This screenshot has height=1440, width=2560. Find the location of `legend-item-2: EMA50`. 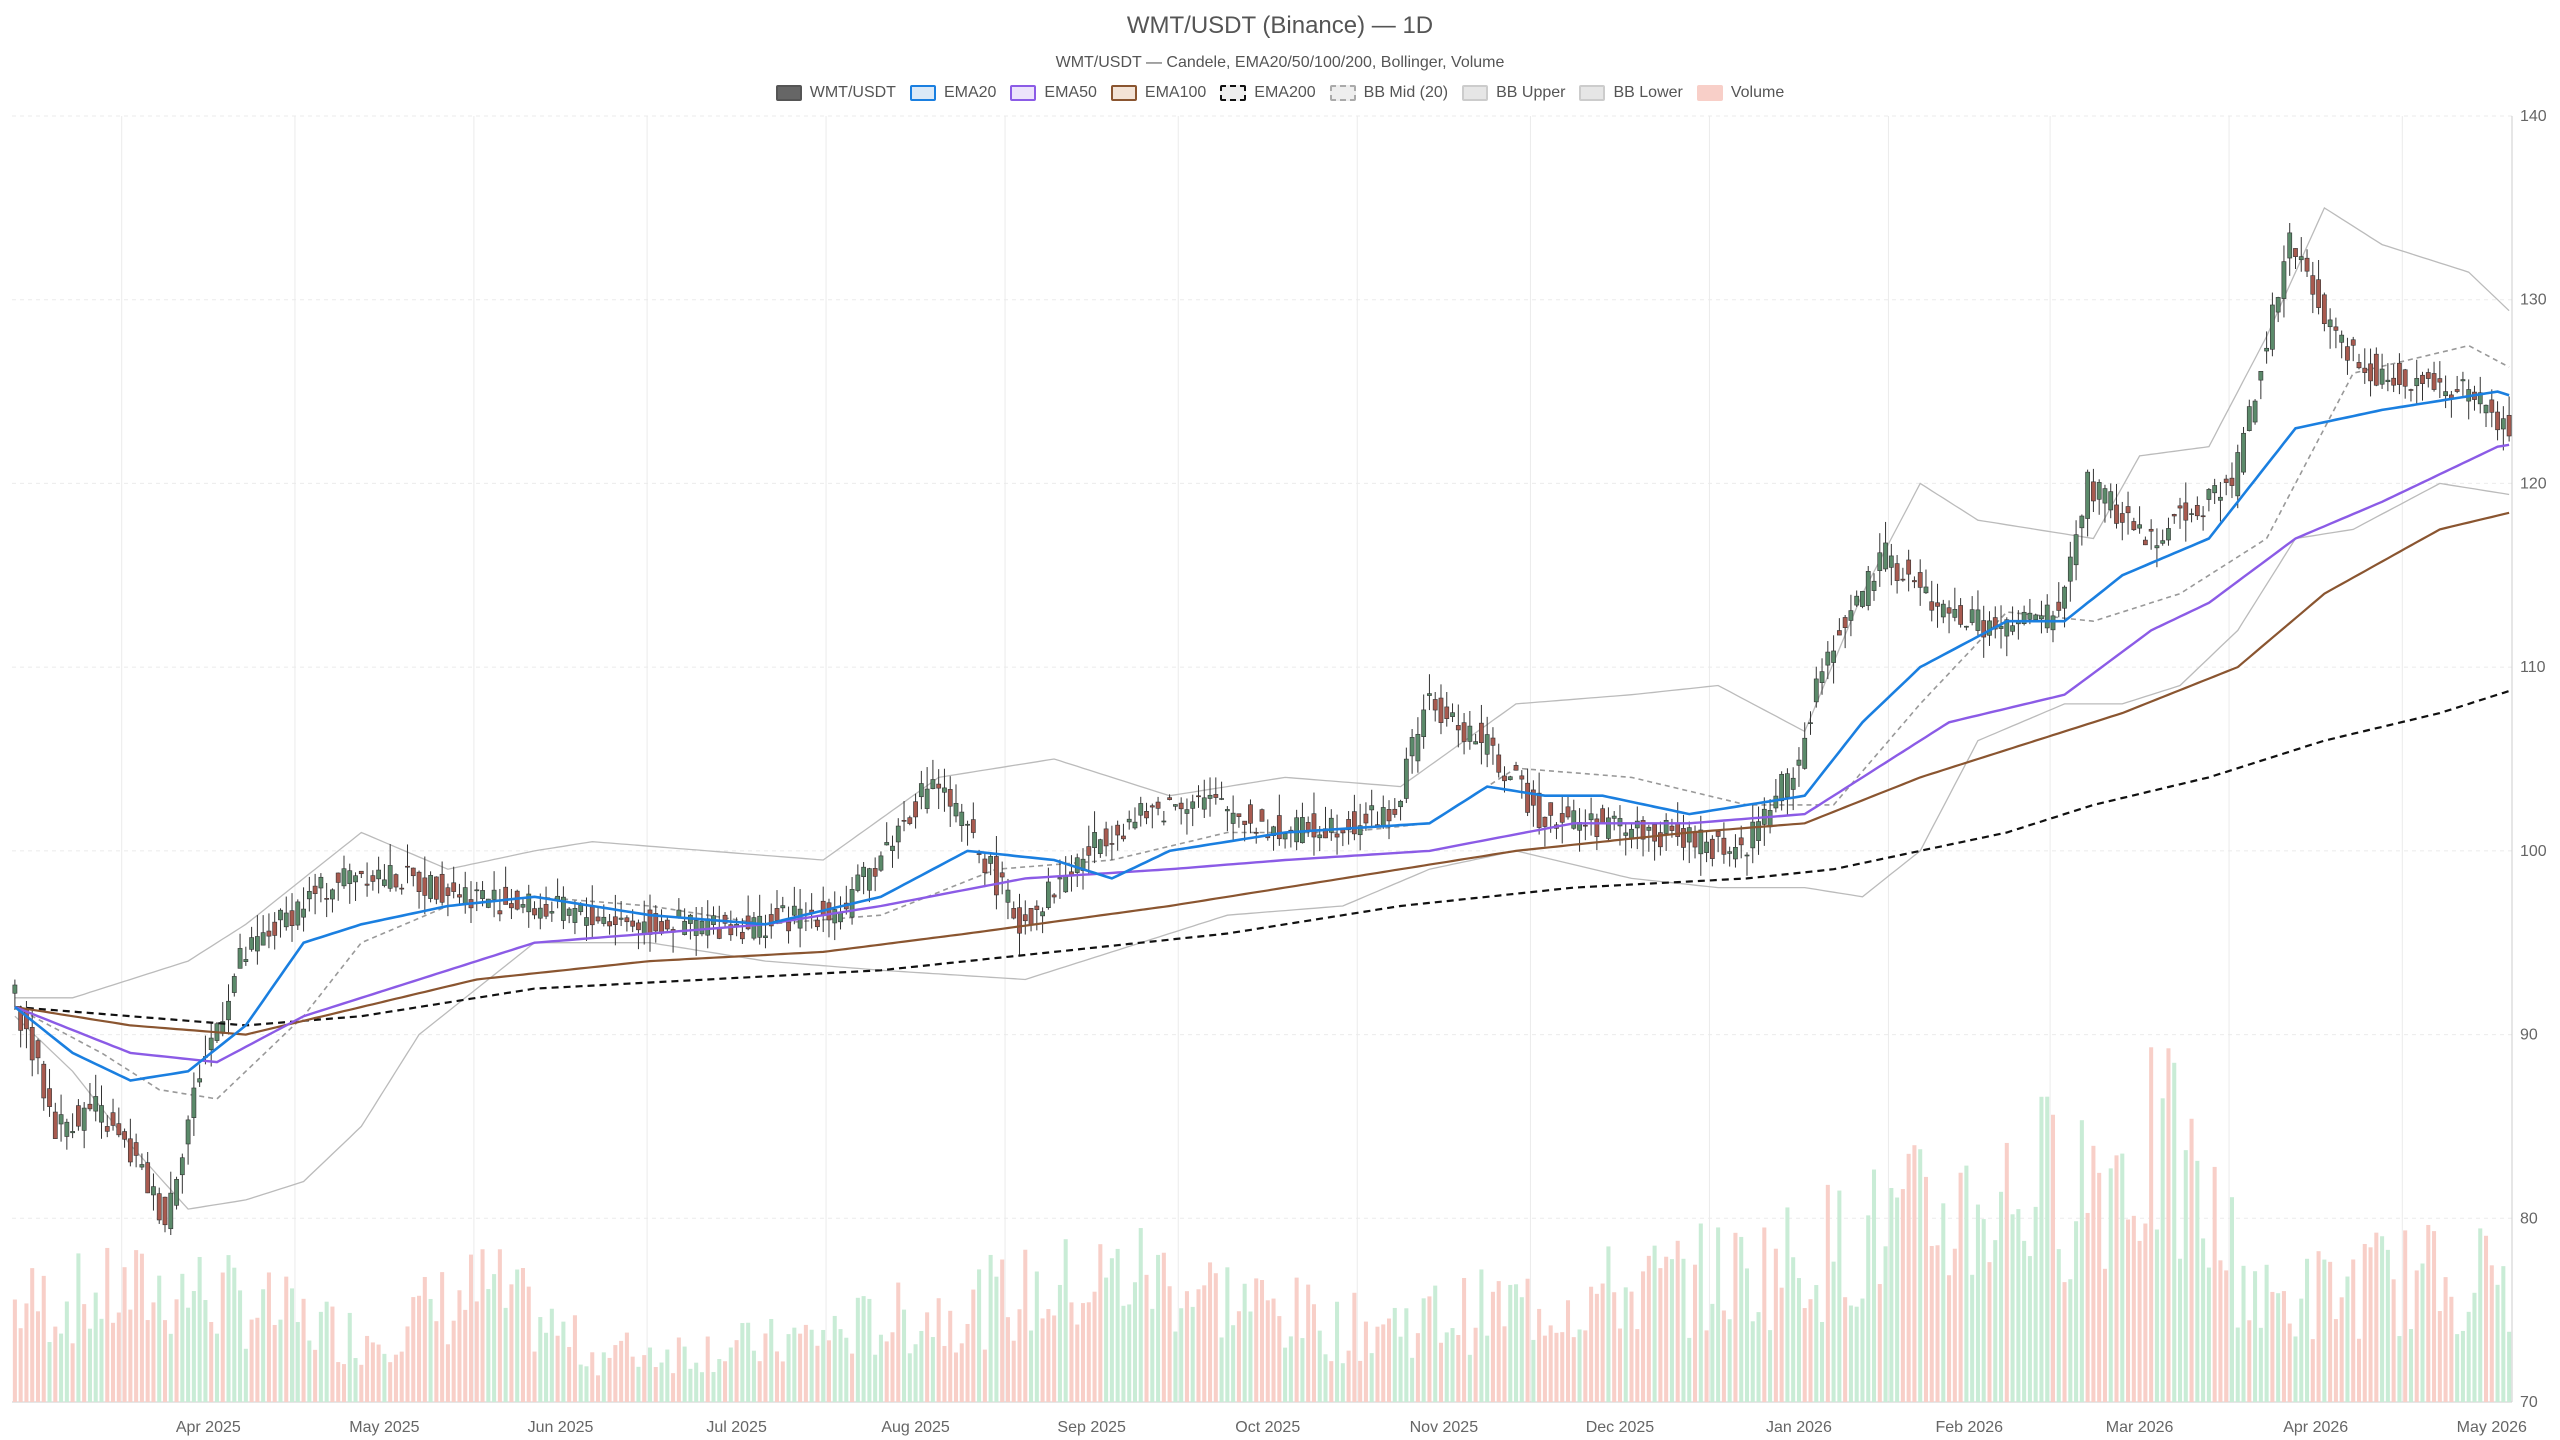

legend-item-2: EMA50 is located at coordinates (1053, 93).